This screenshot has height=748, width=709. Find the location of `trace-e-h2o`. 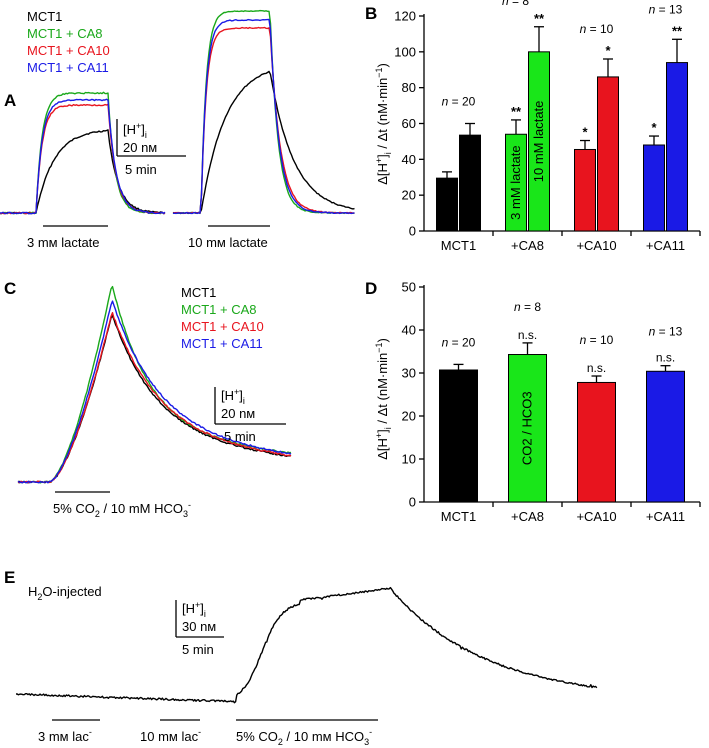

trace-e-h2o is located at coordinates (307, 645).